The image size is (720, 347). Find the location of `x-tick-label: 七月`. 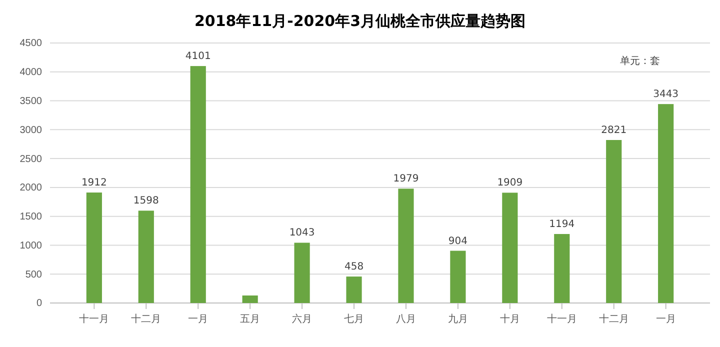

x-tick-label: 七月 is located at coordinates (354, 319).